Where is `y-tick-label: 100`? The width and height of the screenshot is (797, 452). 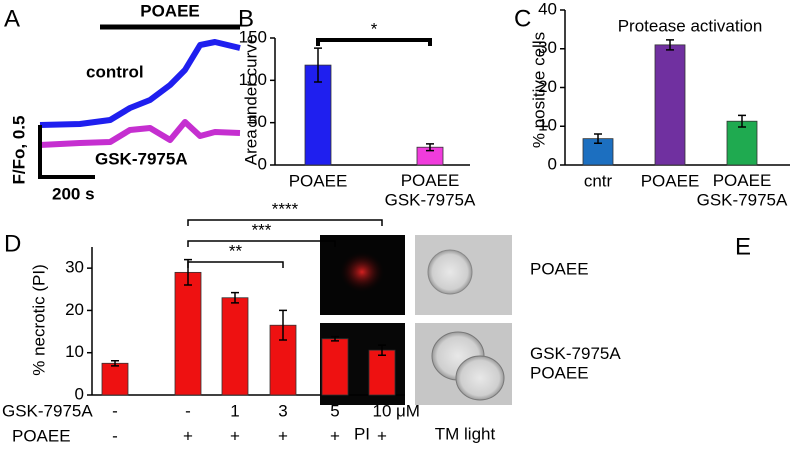
y-tick-label: 100 is located at coordinates (253, 79).